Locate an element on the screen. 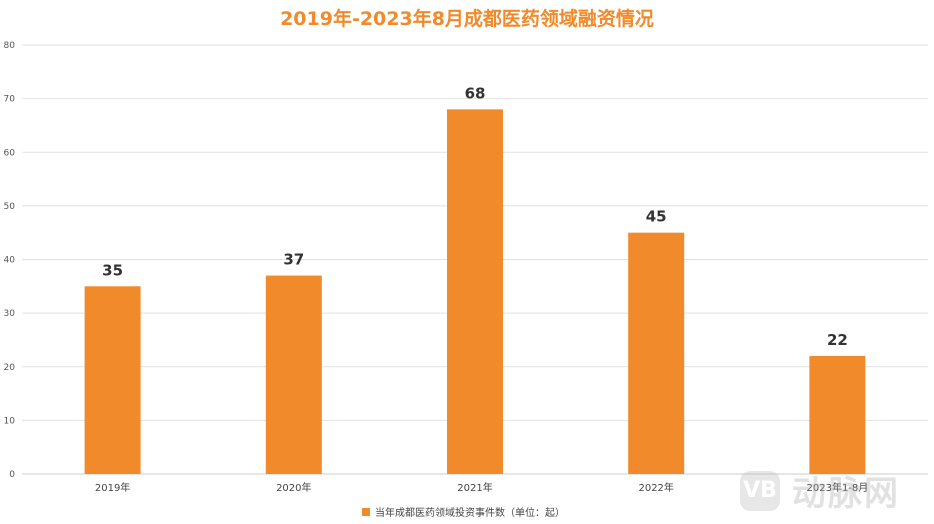  watermark-logo: VB is located at coordinates (760, 490).